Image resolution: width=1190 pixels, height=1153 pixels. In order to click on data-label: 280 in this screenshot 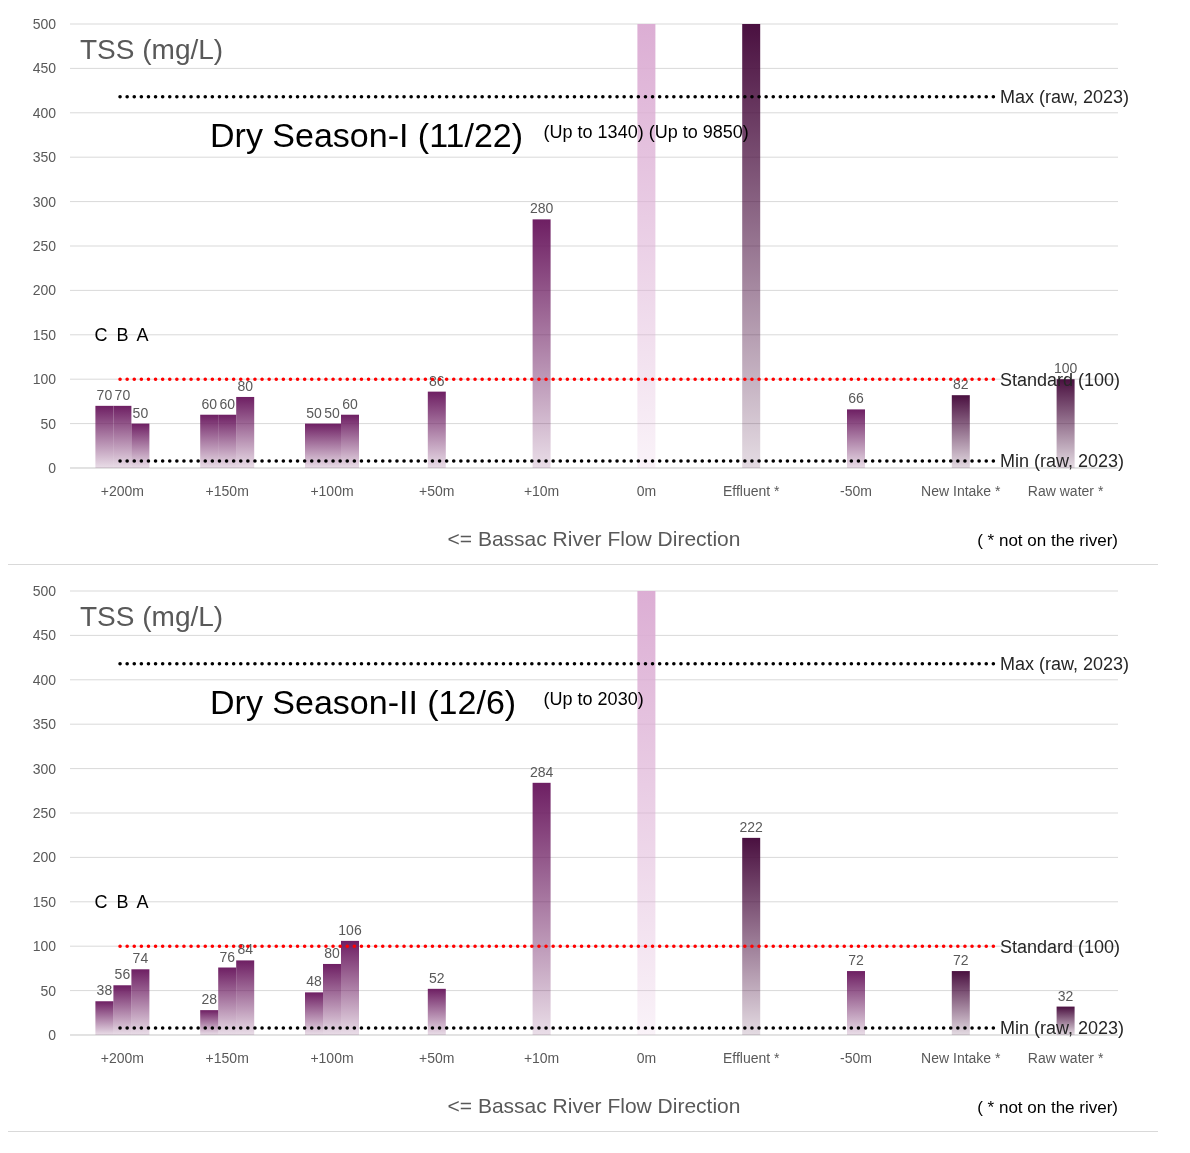, I will do `click(541, 208)`.